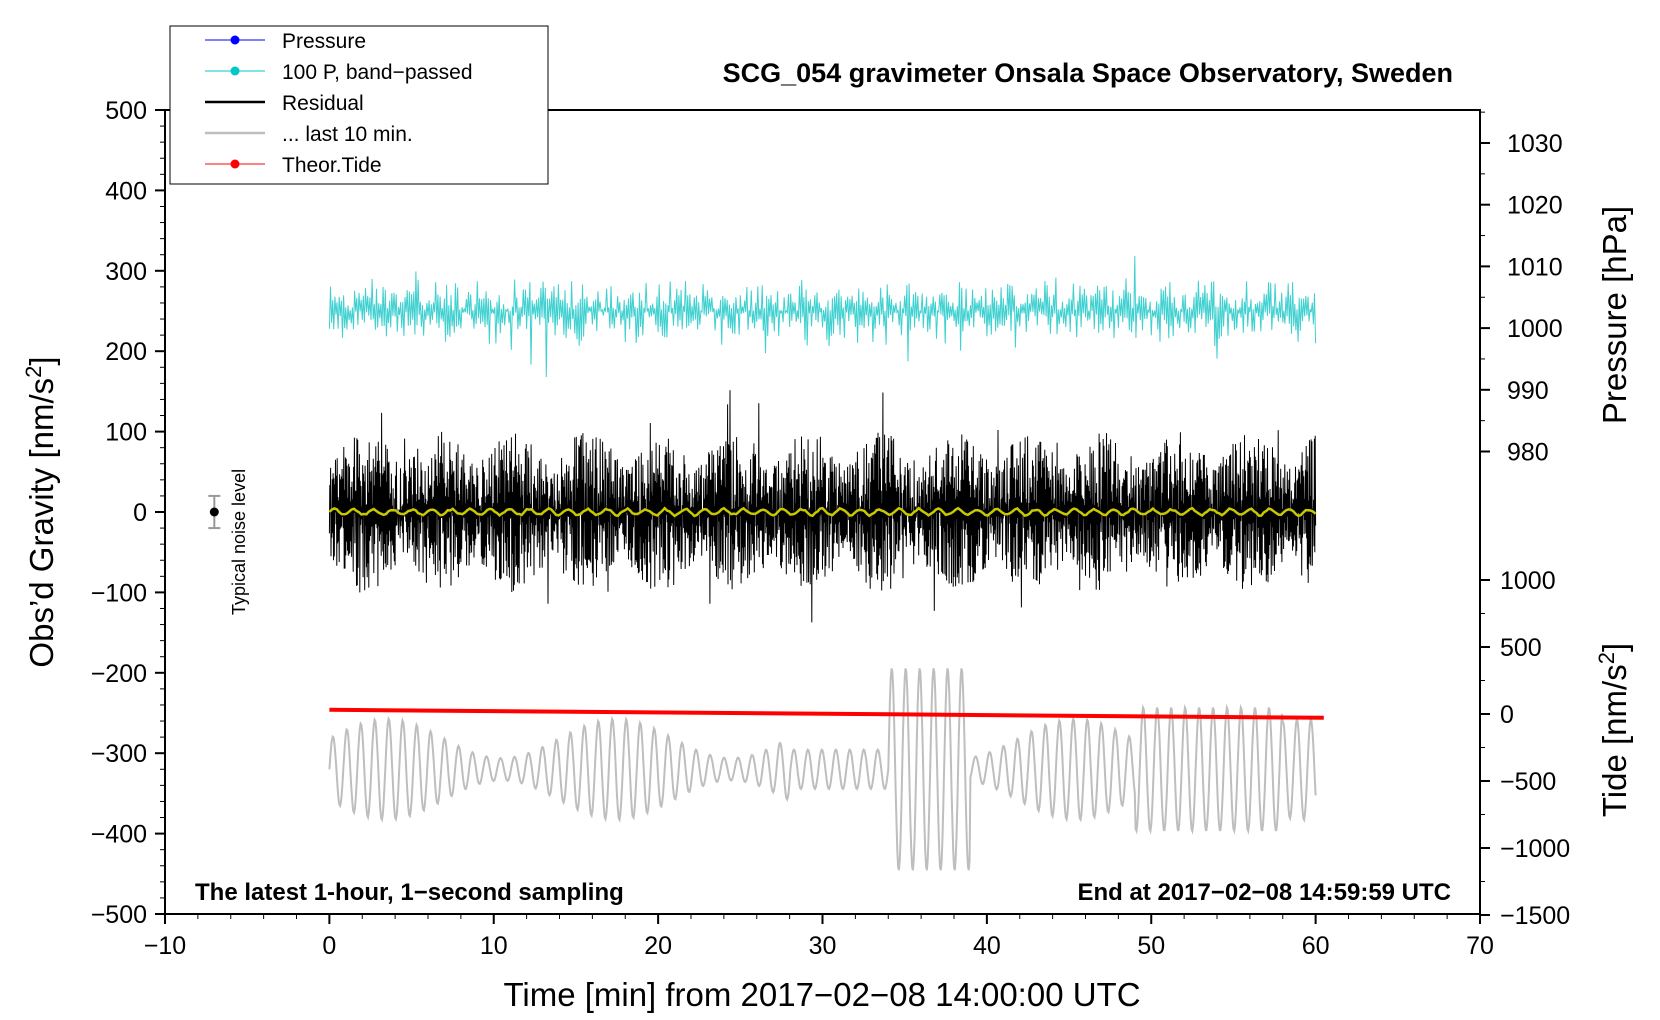 The image size is (1660, 1020). Describe the element at coordinates (329, 946) in the screenshot. I see `x-tick-label: 0` at that location.